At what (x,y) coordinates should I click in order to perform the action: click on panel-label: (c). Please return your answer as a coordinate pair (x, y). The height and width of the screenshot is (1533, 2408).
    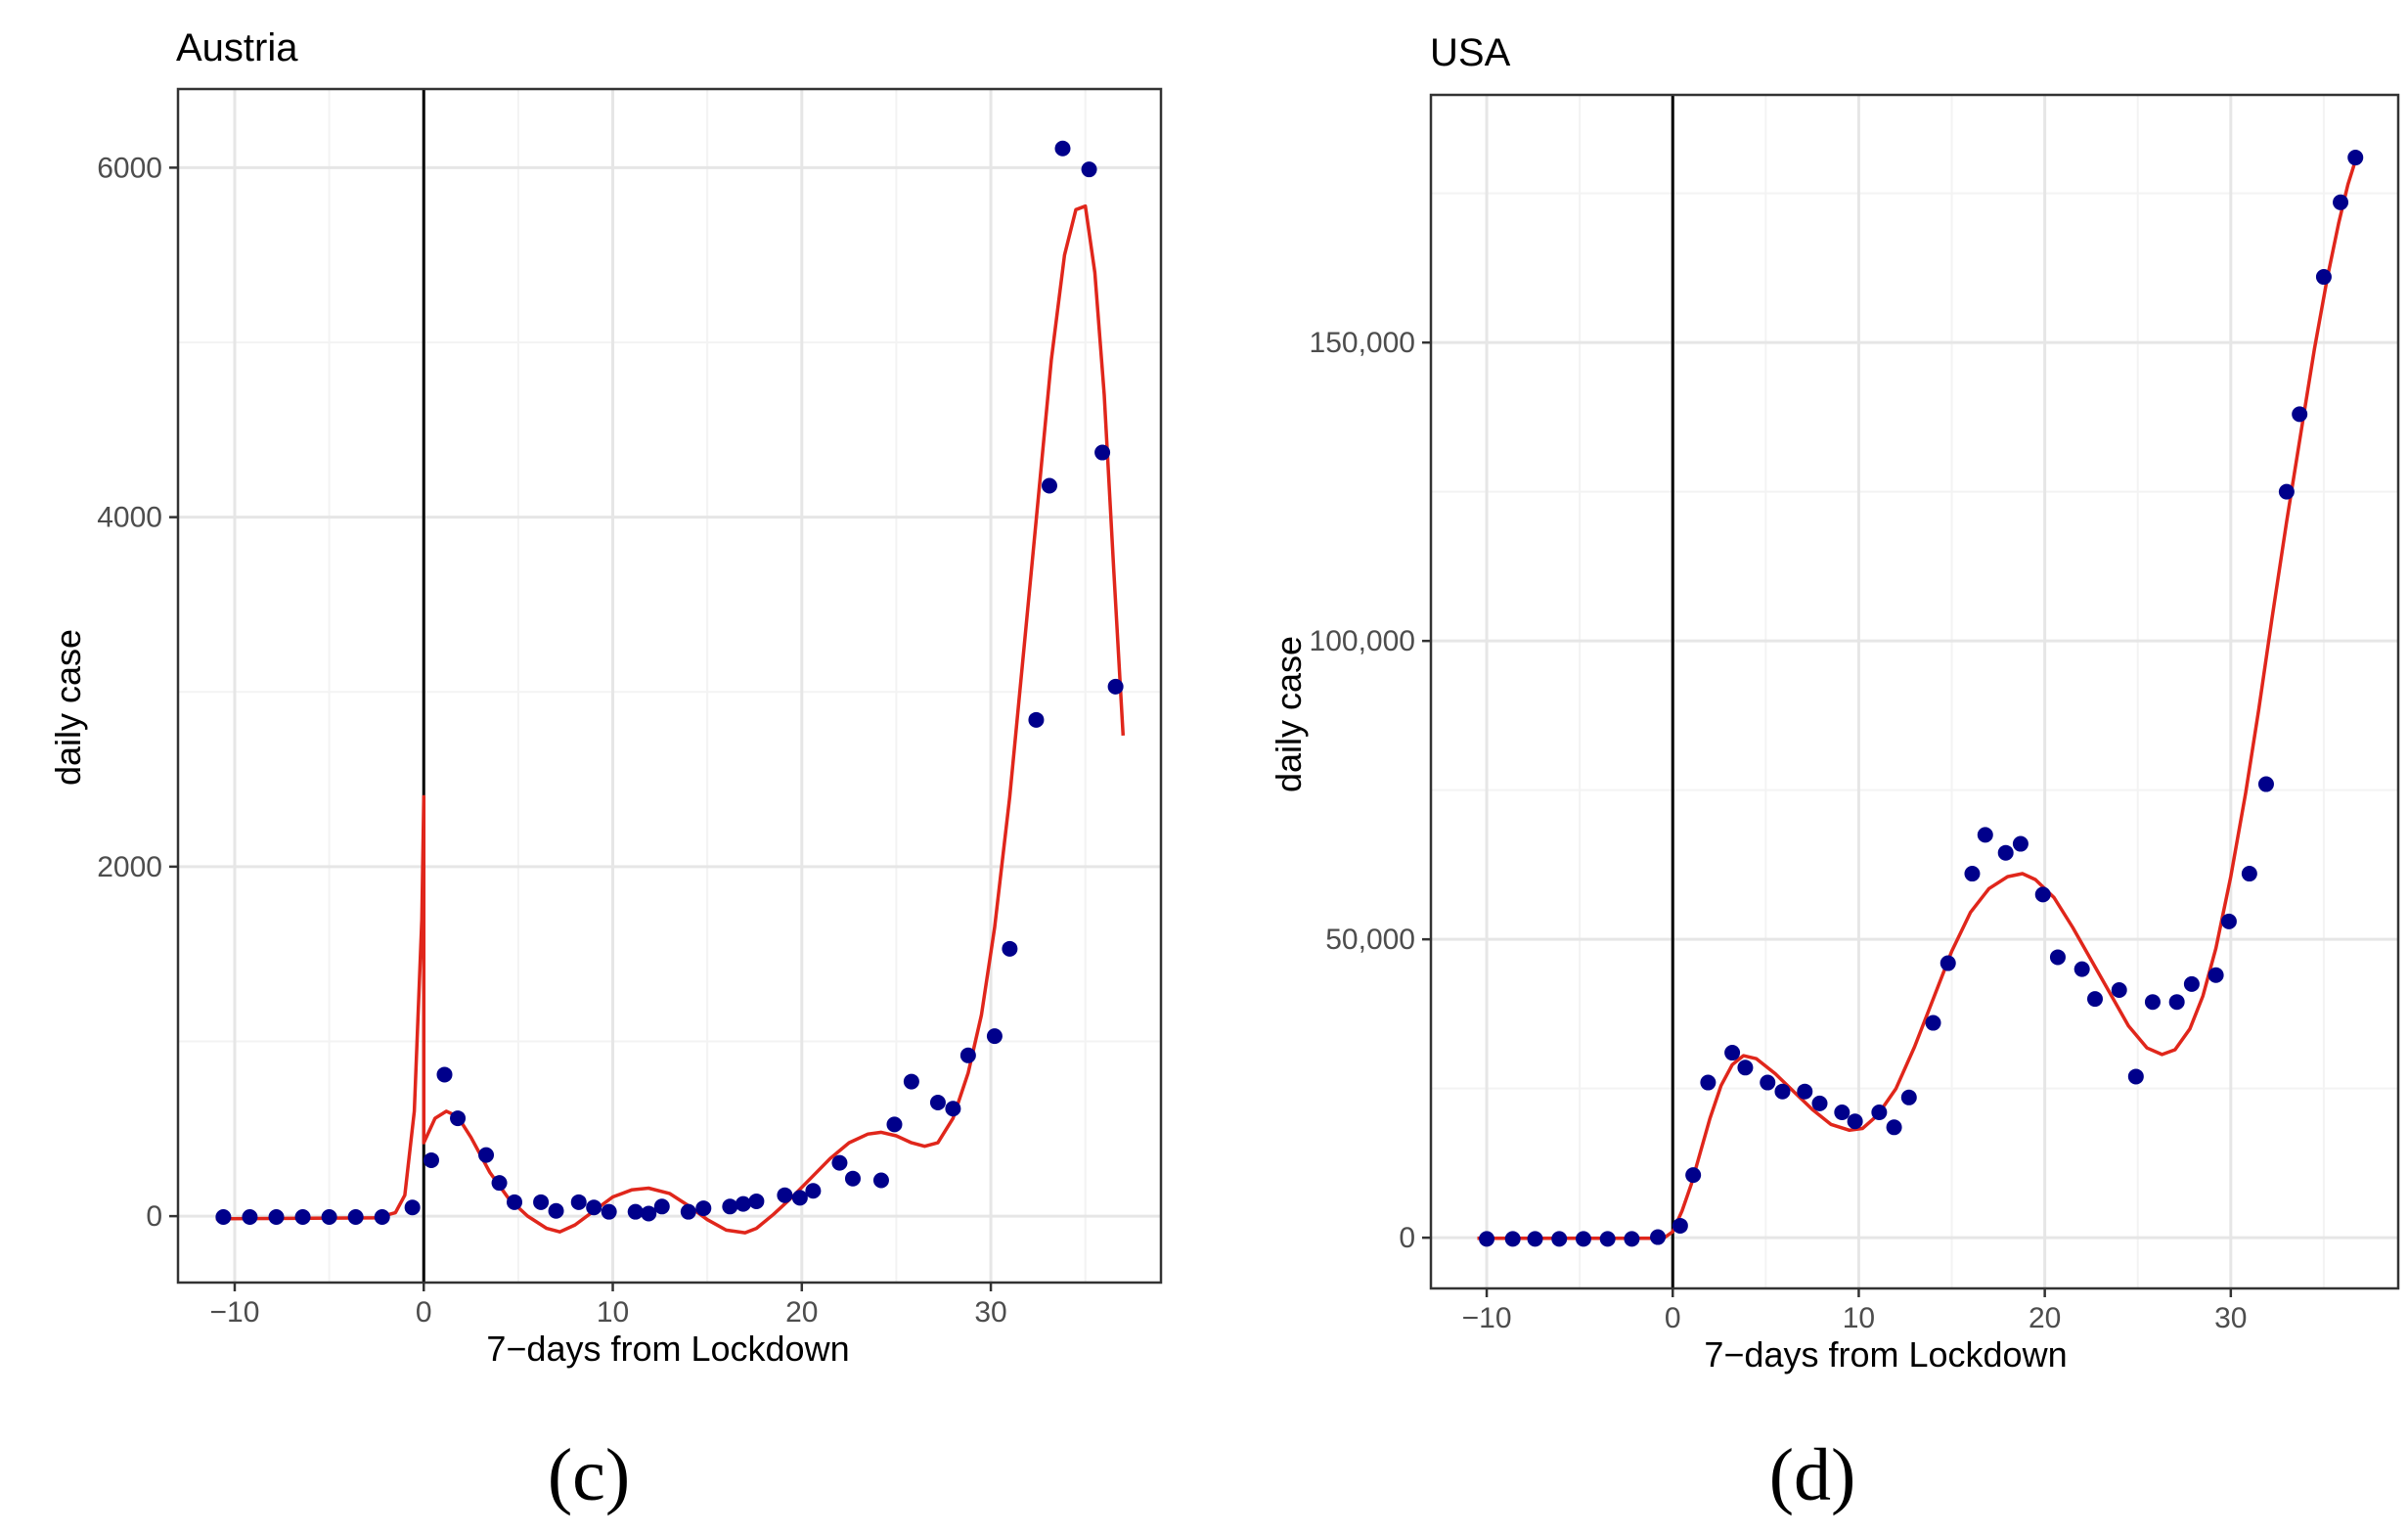
    Looking at the image, I should click on (589, 1475).